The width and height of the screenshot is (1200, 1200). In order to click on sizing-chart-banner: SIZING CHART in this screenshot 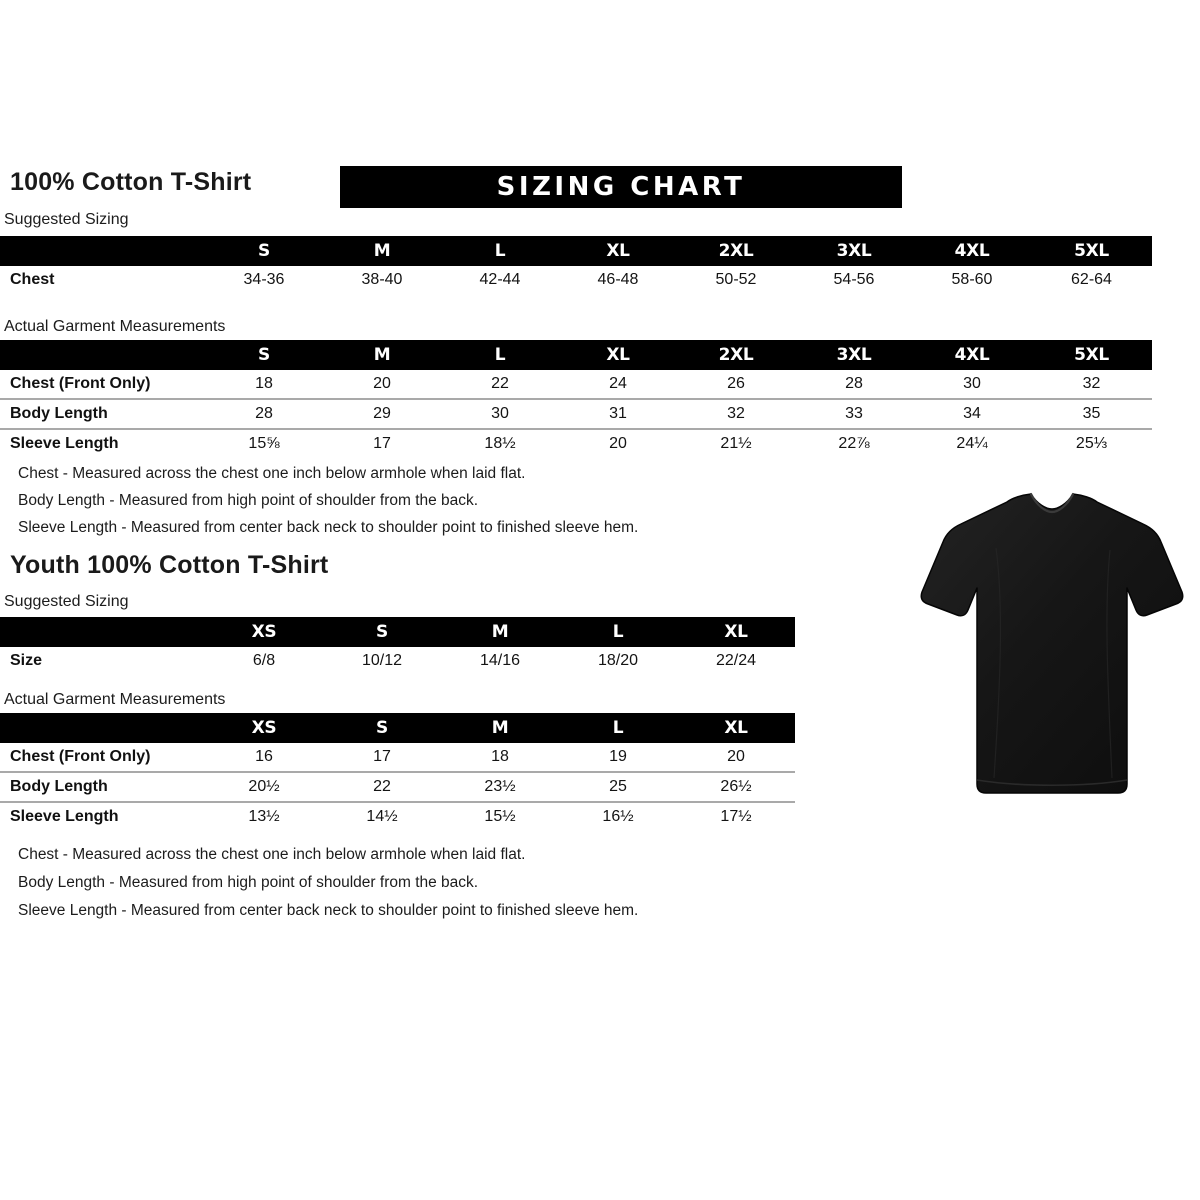, I will do `click(621, 187)`.